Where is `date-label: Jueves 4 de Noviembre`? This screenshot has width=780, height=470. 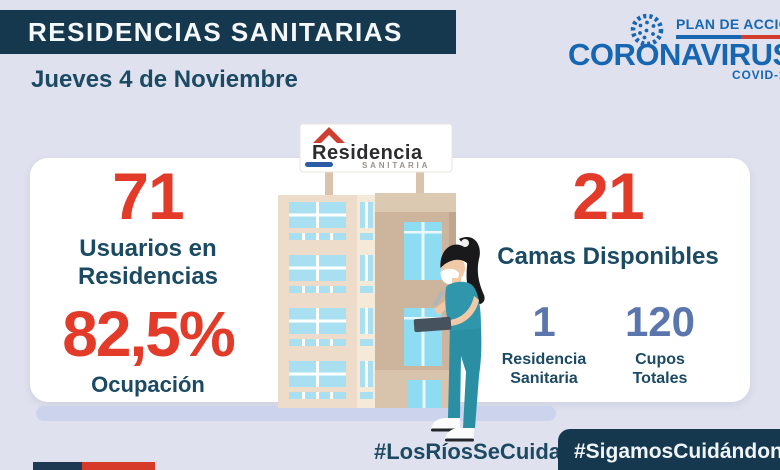 date-label: Jueves 4 de Noviembre is located at coordinates (164, 79).